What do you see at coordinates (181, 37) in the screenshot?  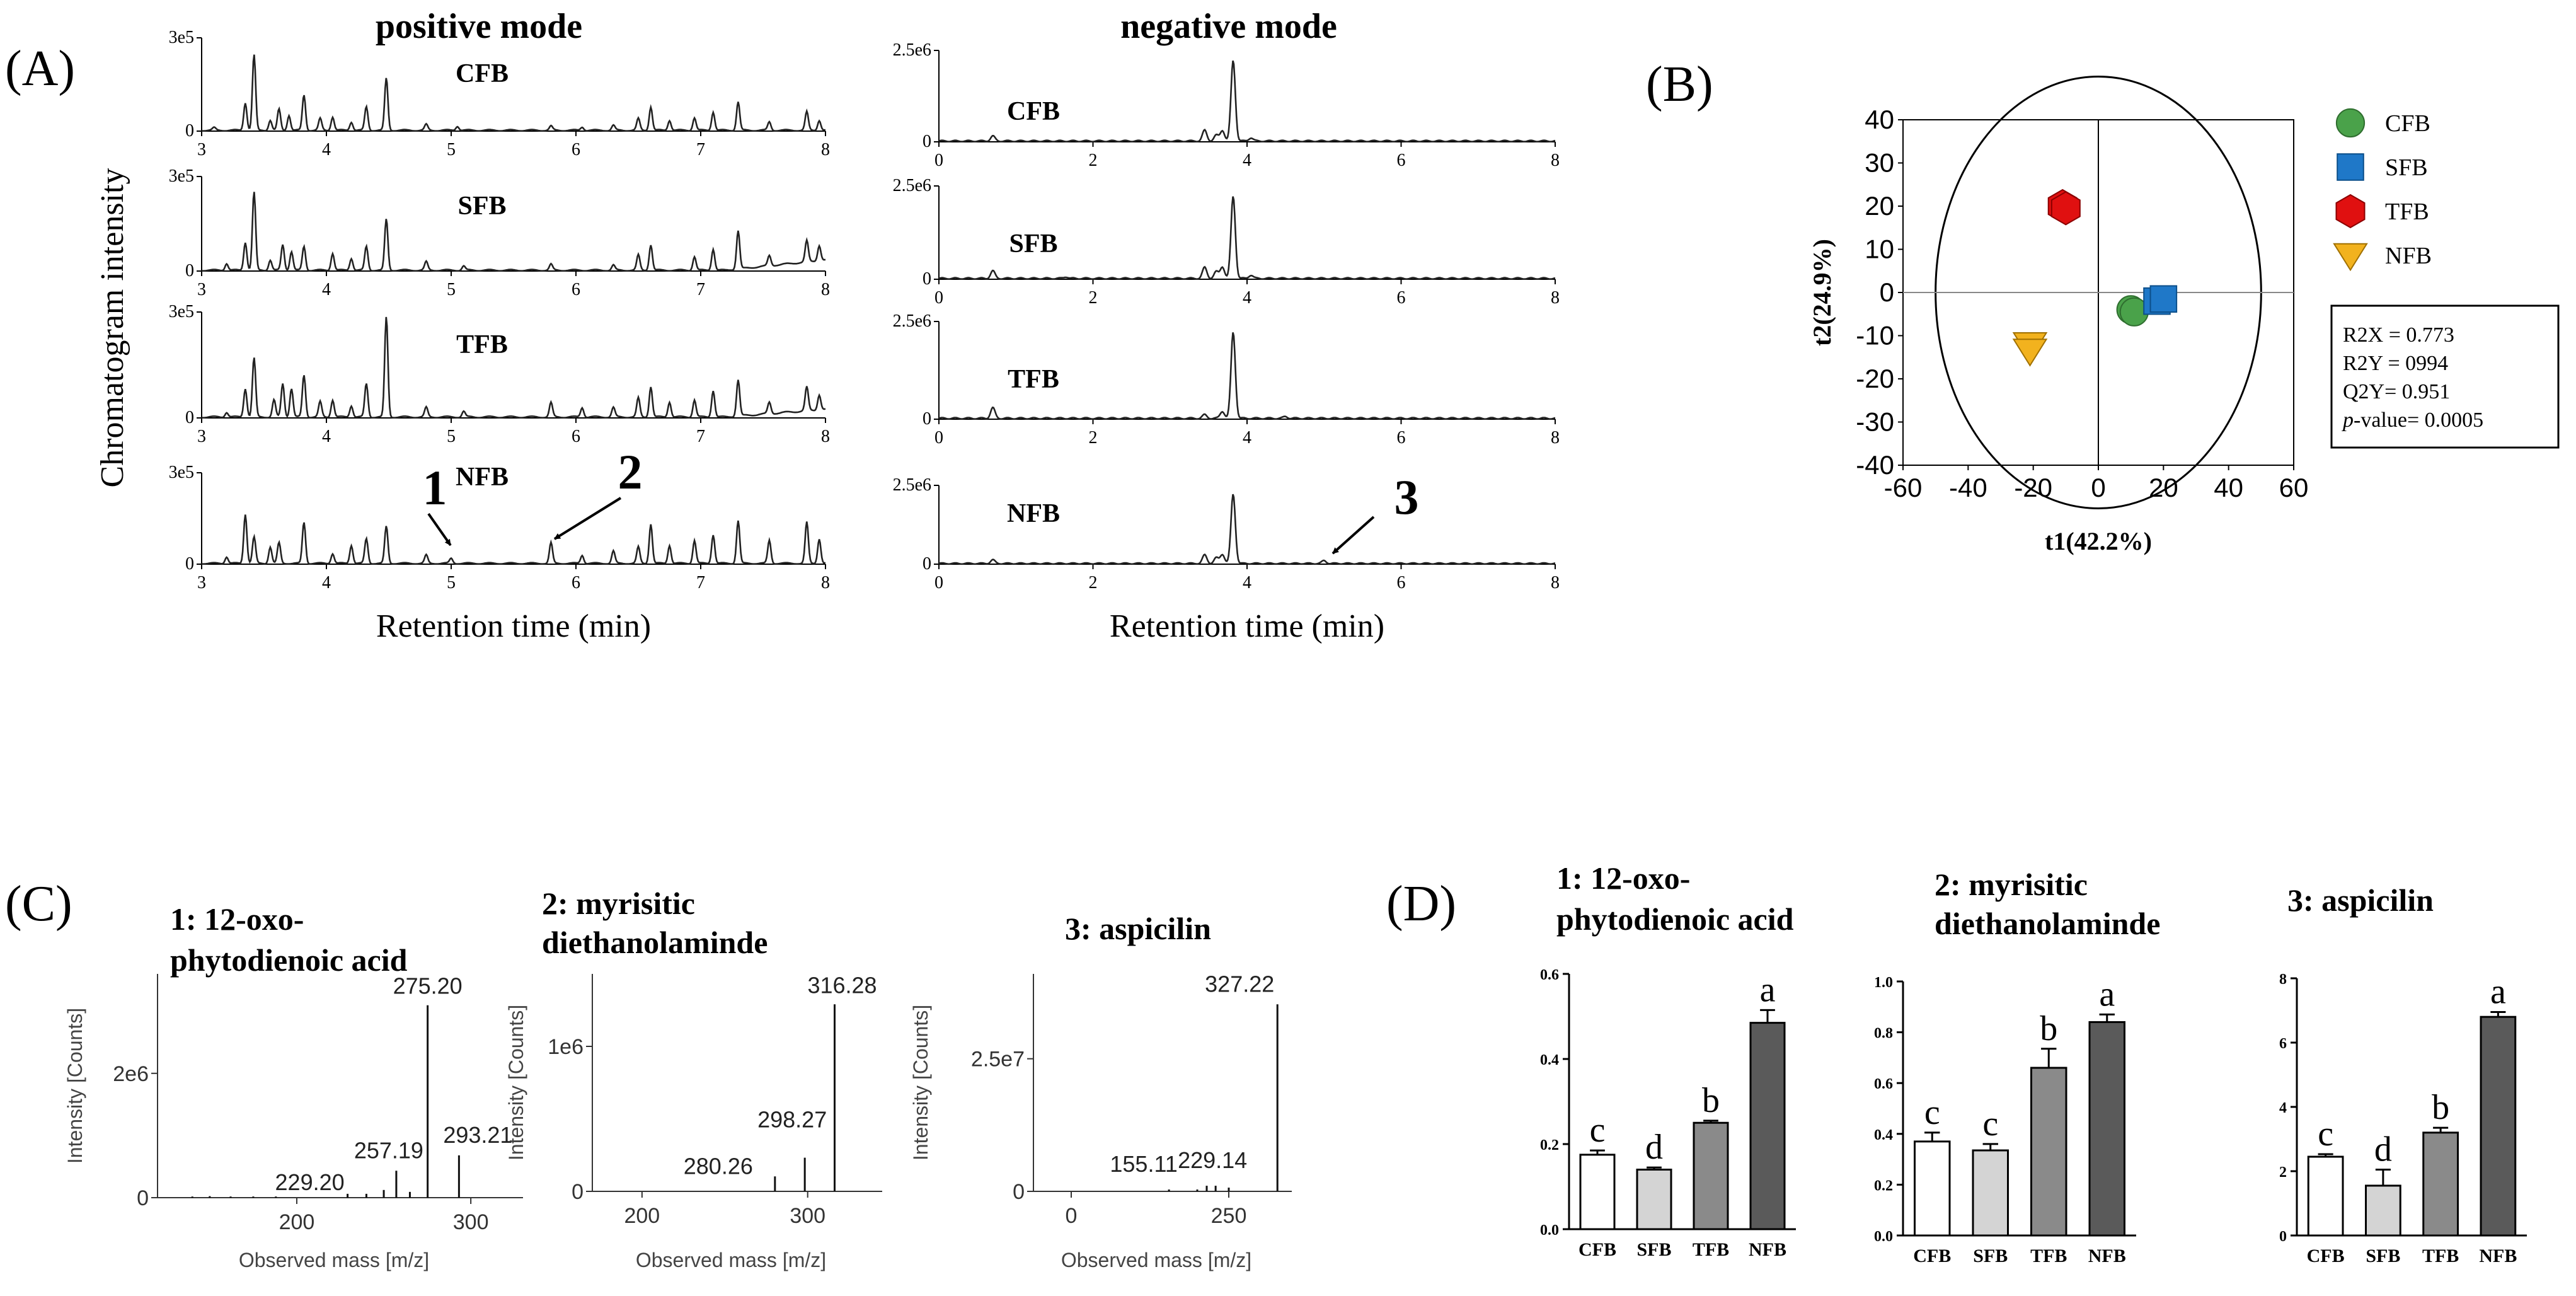 I see `y-tick-label: 3e5` at bounding box center [181, 37].